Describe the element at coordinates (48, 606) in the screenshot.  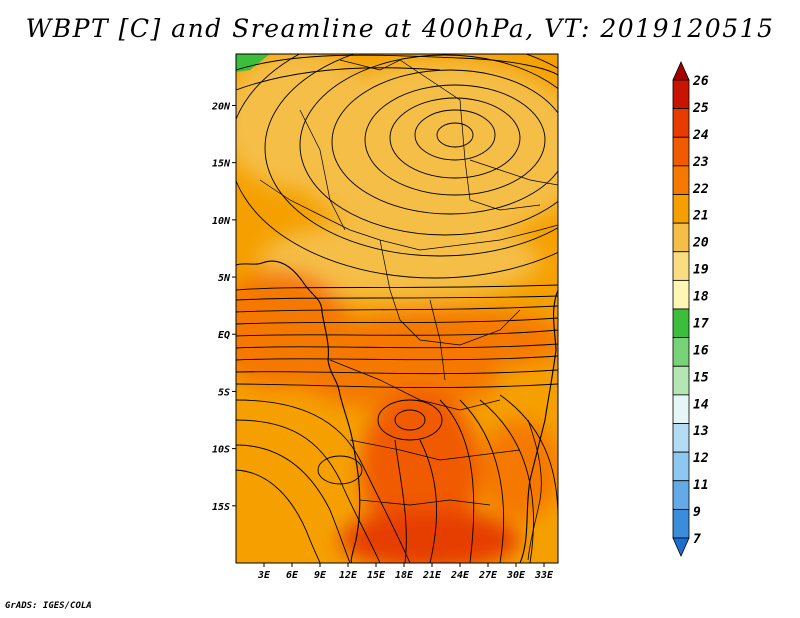
I see `grads-credit: GrADS: IGES/COLA` at that location.